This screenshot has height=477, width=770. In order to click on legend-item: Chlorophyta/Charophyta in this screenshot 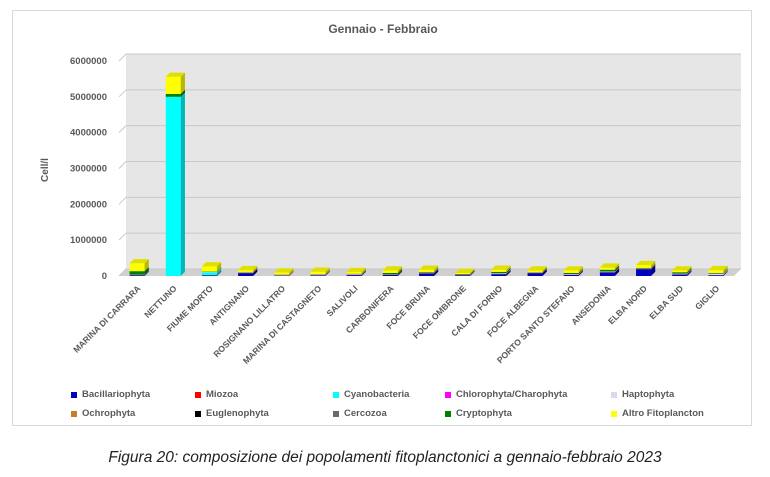, I will do `click(506, 394)`.